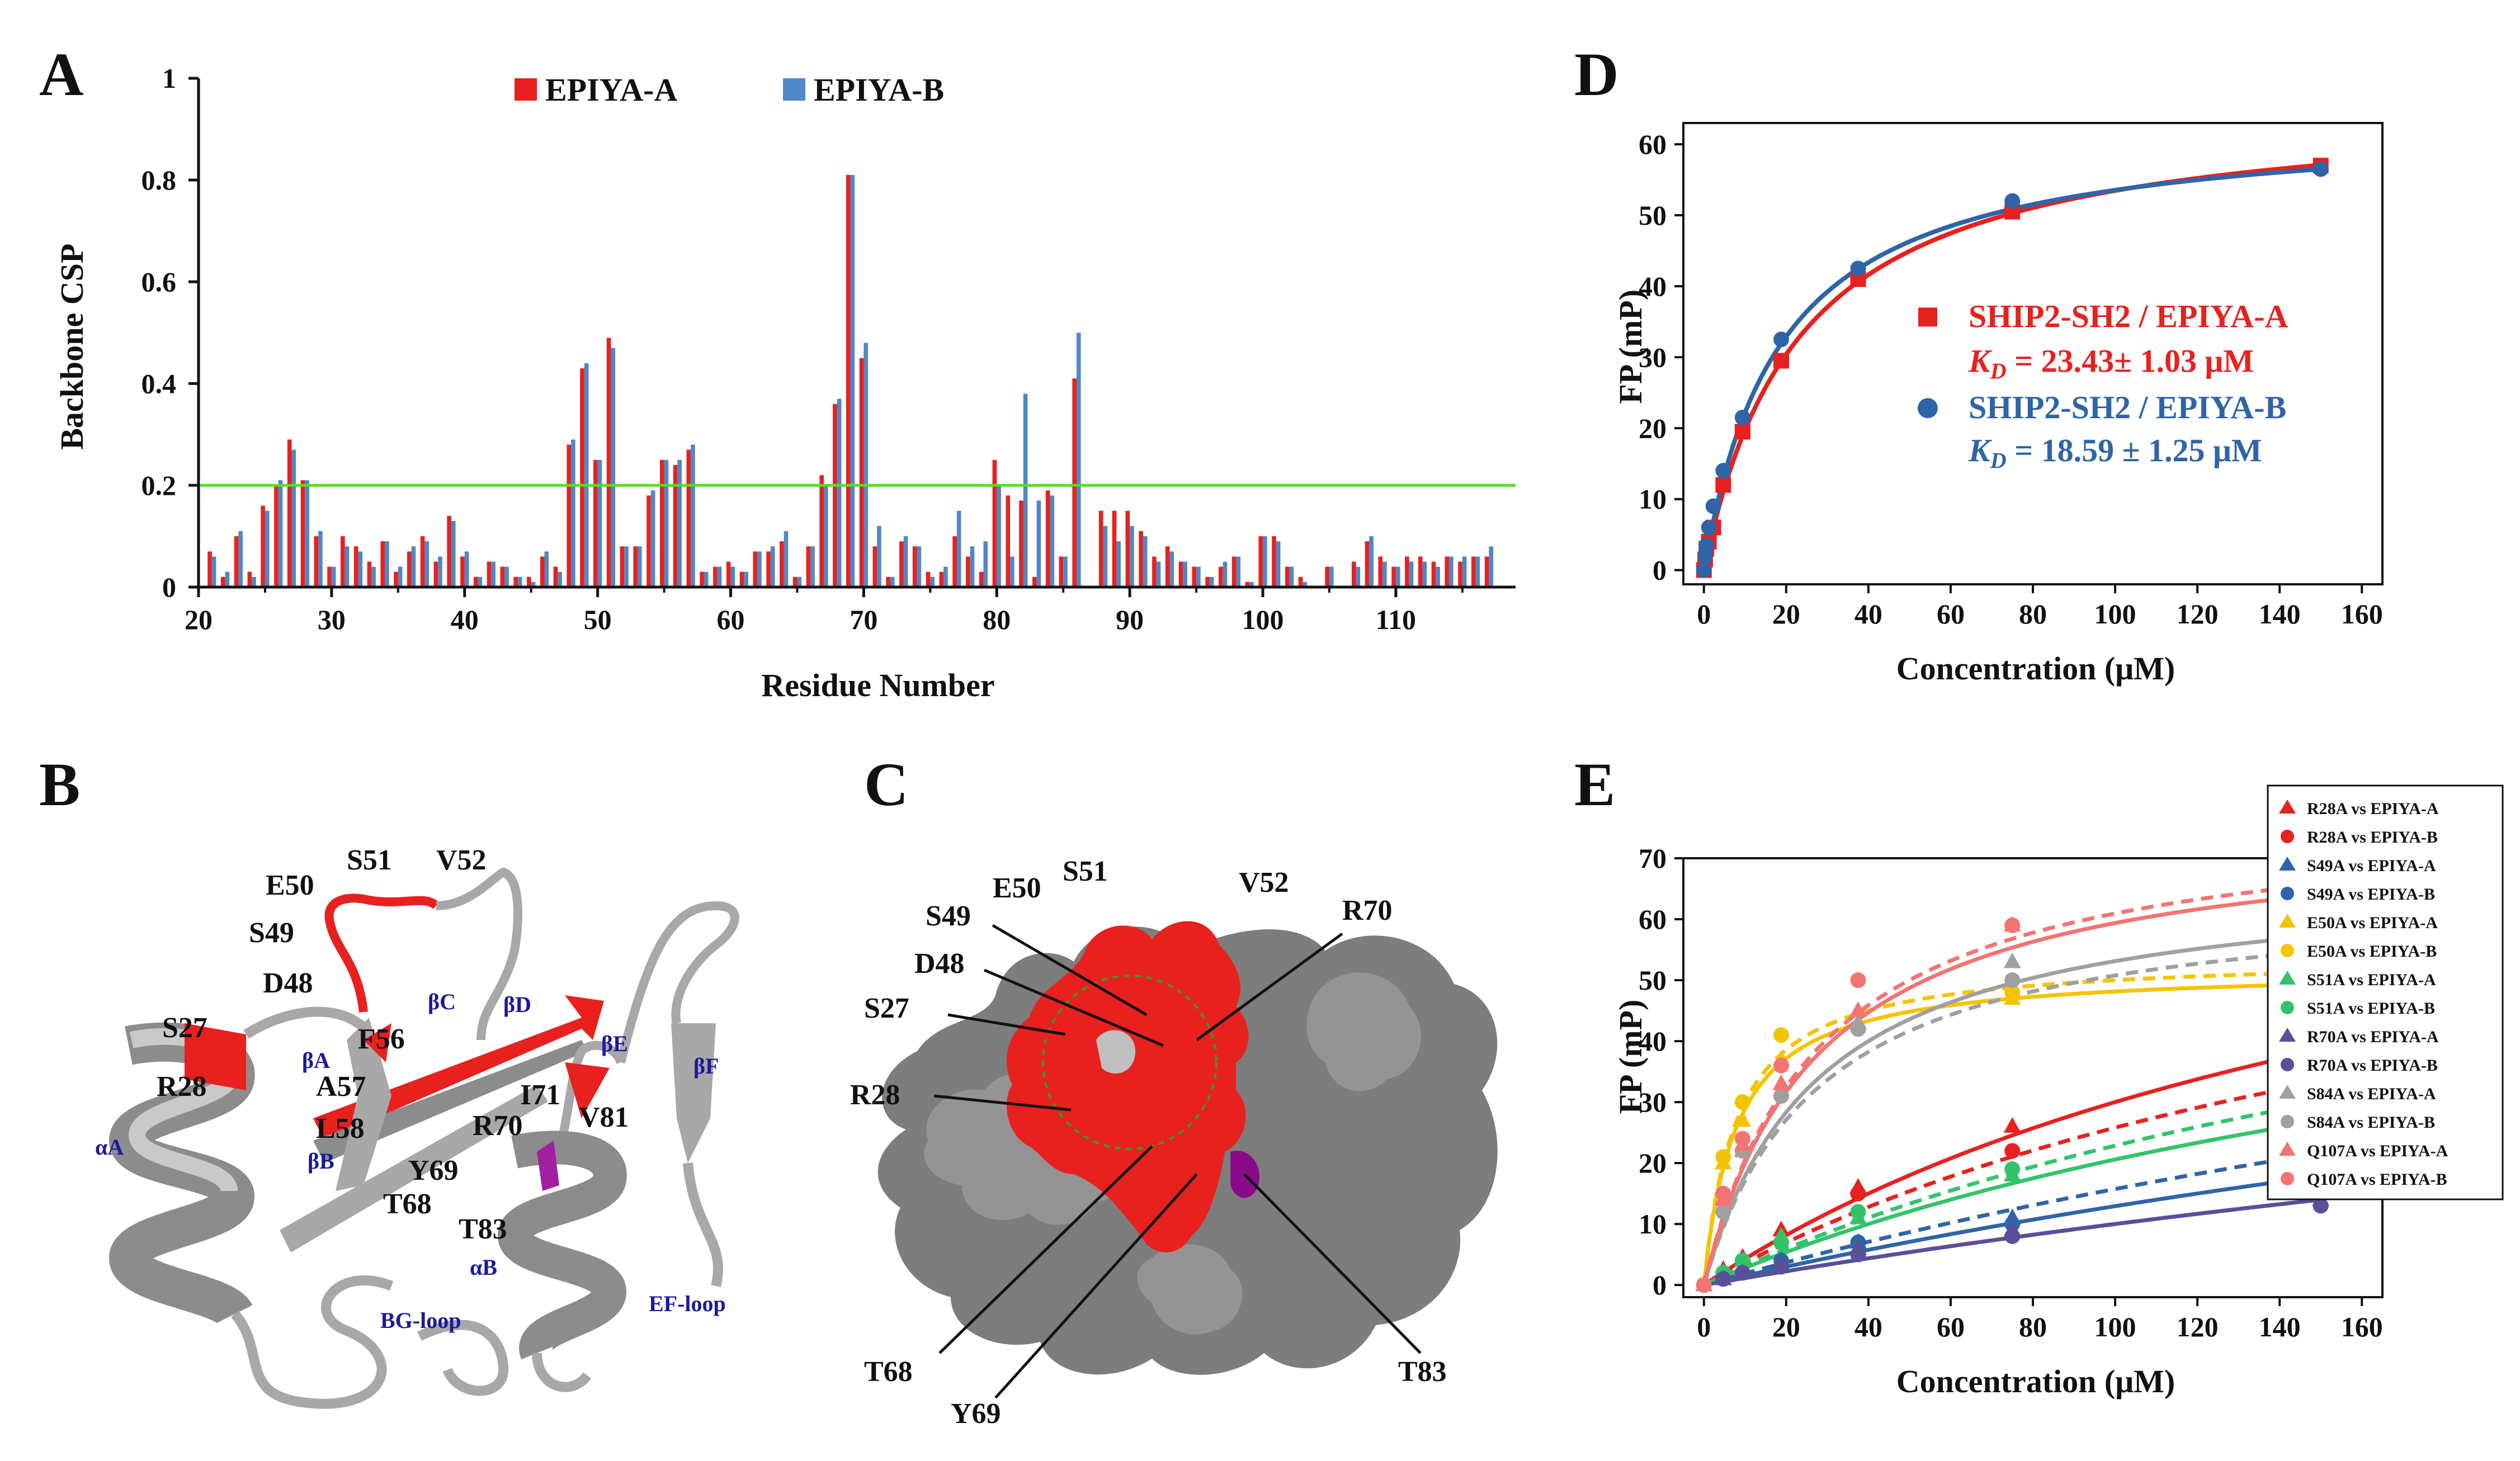  What do you see at coordinates (483, 1267) in the screenshot?
I see `label-b-alpha-b: αB` at bounding box center [483, 1267].